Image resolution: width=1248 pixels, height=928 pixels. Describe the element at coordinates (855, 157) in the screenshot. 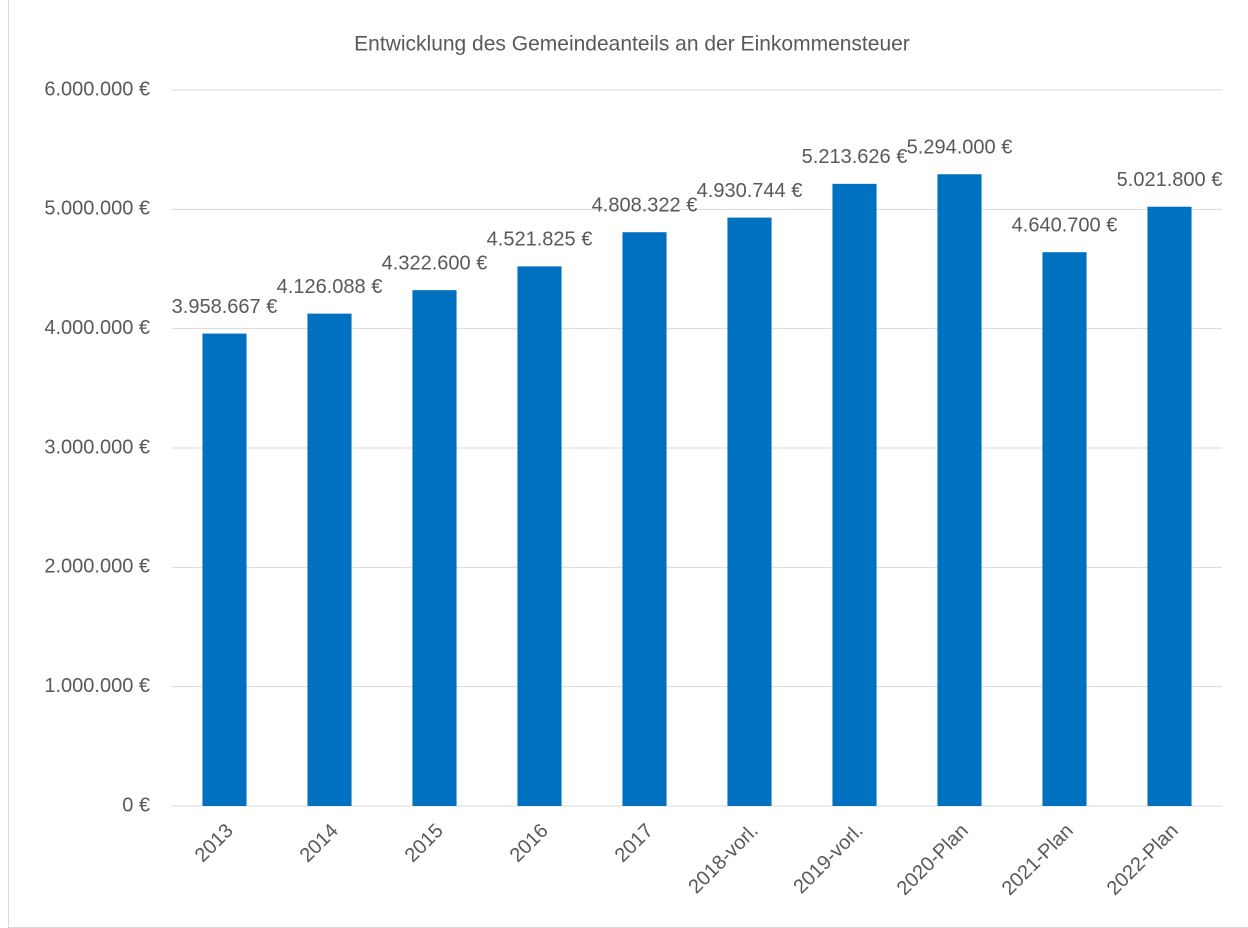

I see `data-label: 5.213.626 €` at that location.